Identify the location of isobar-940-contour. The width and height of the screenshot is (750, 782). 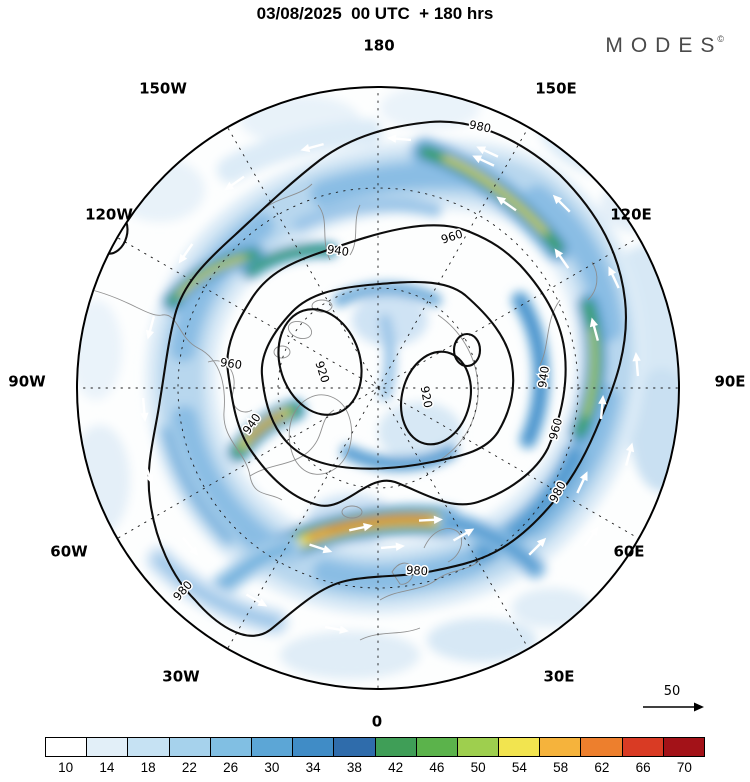
(387, 375).